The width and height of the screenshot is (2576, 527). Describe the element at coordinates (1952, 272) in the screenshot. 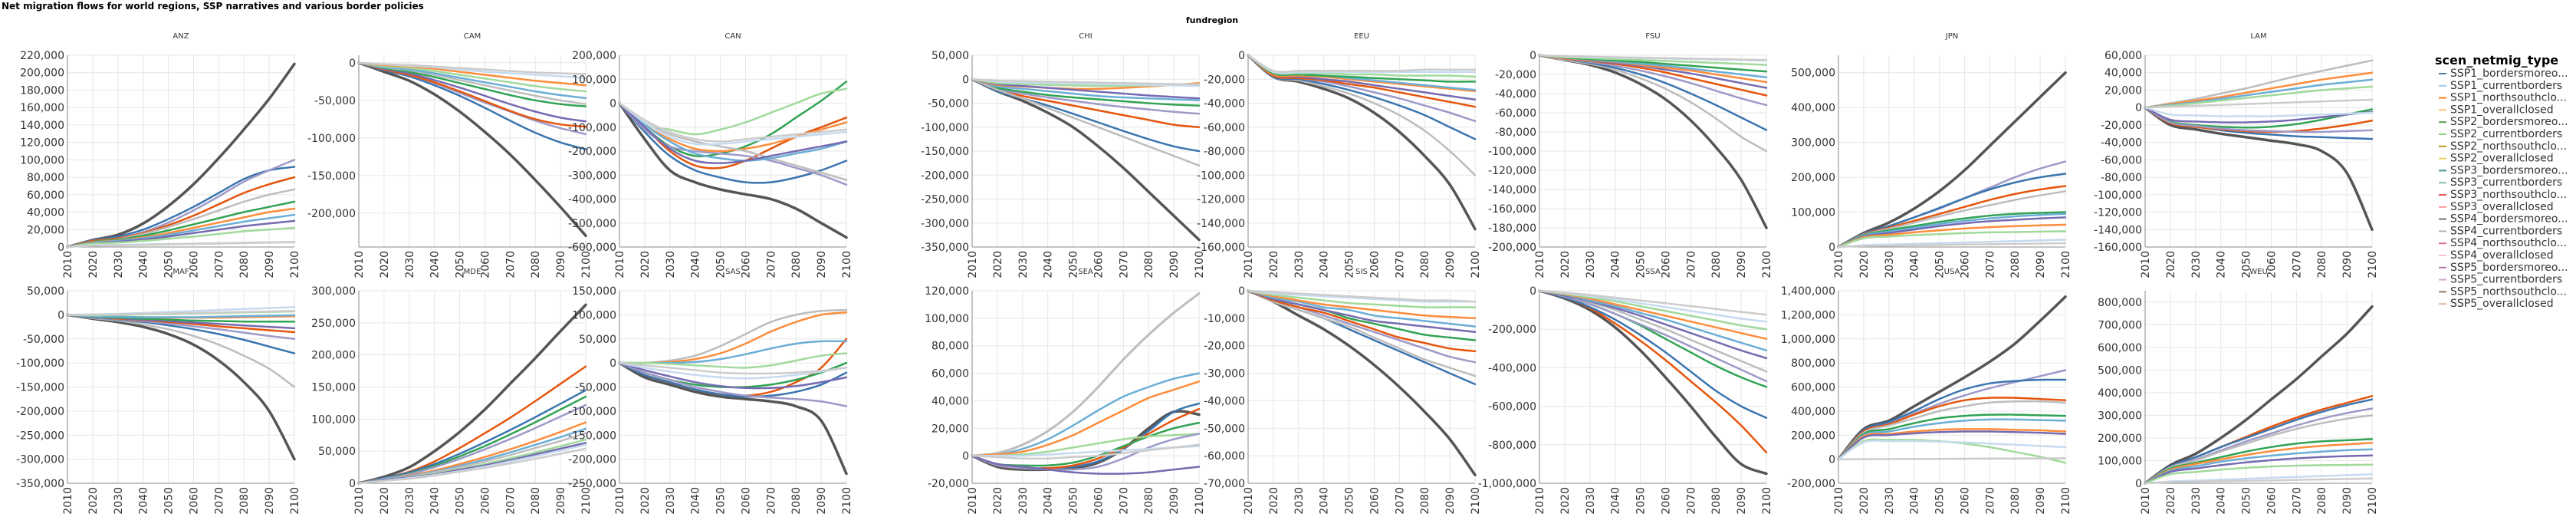

I see `panel-title: USA` at that location.